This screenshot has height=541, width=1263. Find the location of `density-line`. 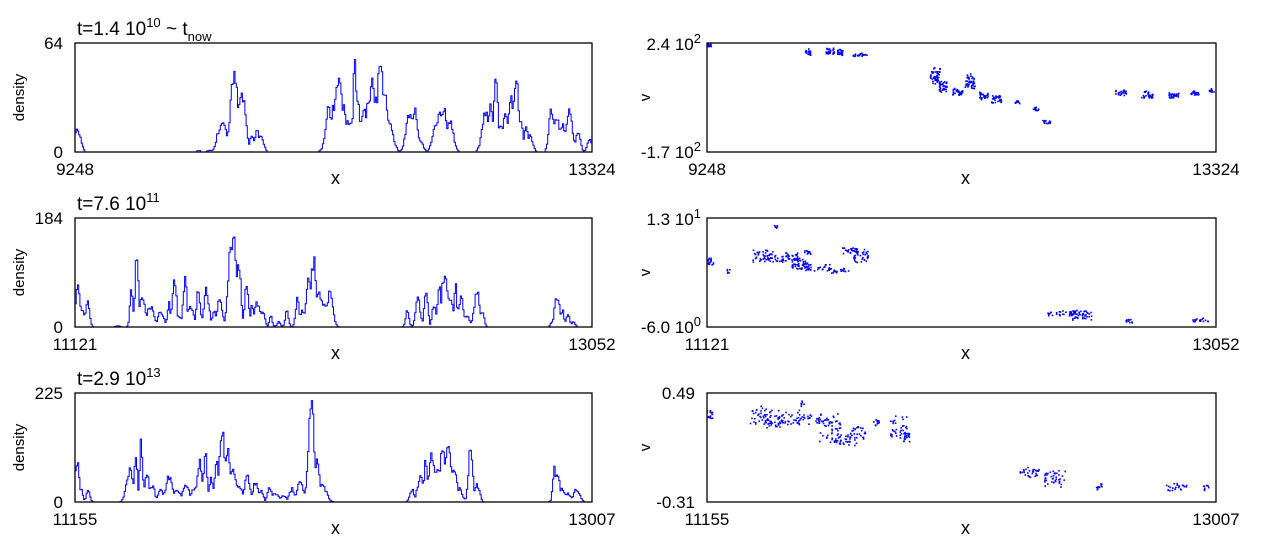

density-line is located at coordinates (333, 281).